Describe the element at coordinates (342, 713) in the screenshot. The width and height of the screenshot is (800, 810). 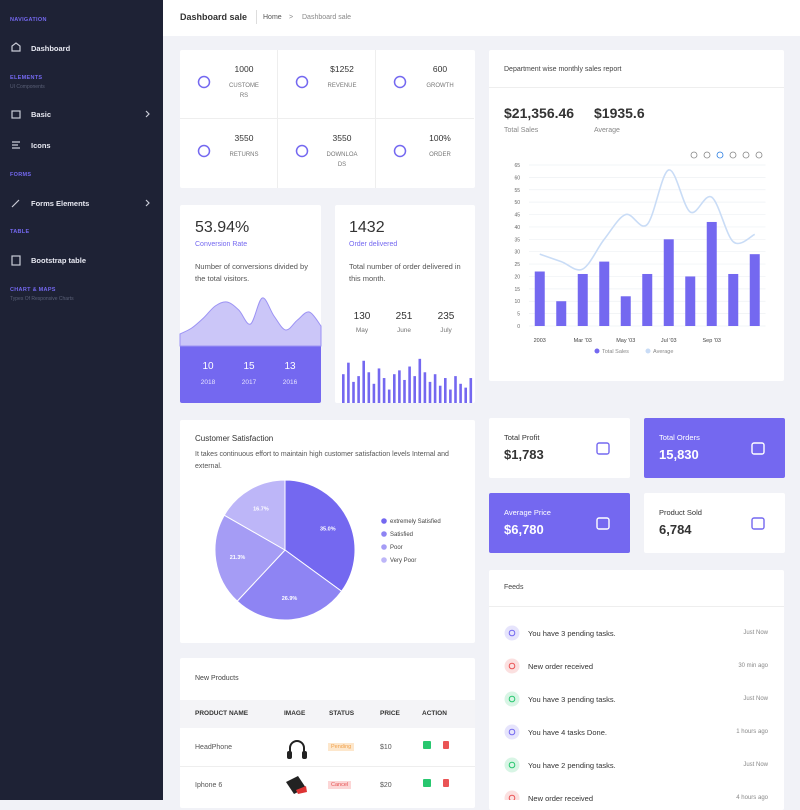
I see `column-header: STATUS` at that location.